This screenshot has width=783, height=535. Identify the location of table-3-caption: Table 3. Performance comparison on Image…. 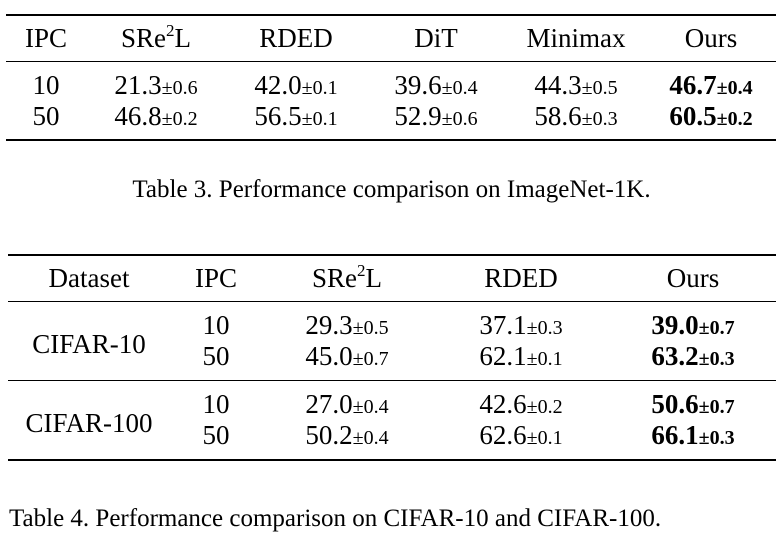
(391, 189).